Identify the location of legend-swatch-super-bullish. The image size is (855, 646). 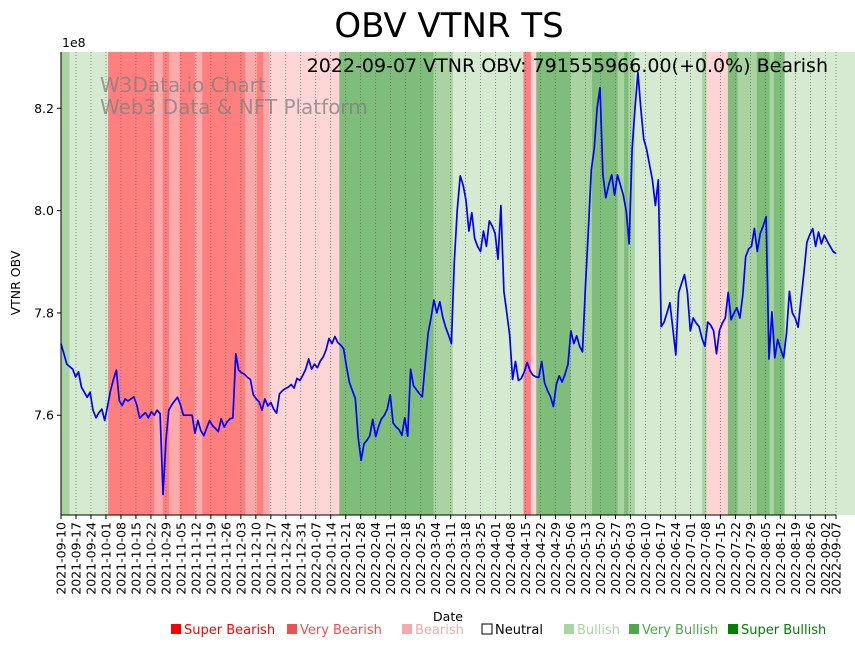
(733, 629).